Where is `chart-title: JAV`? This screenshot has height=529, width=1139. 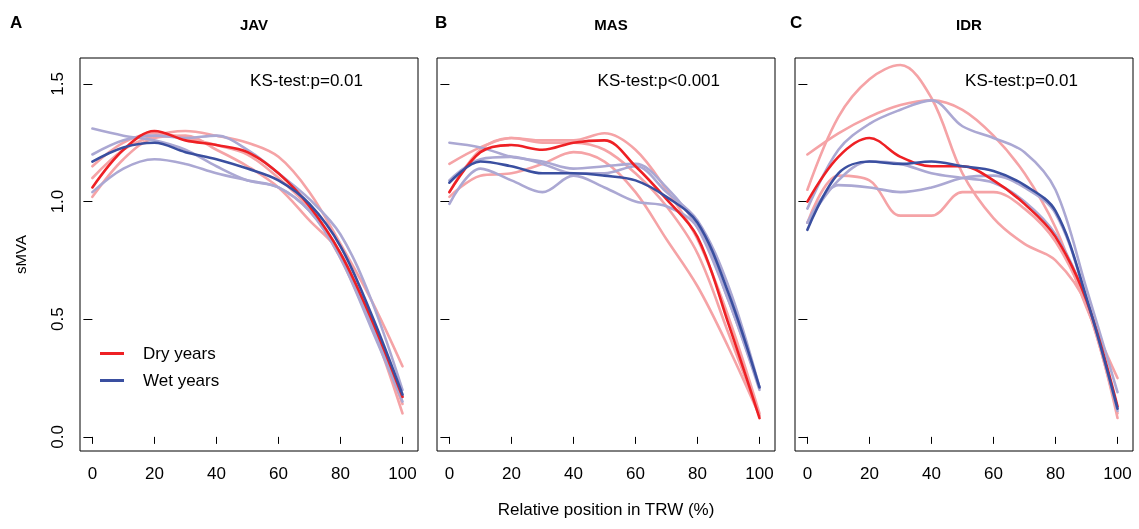
chart-title: JAV is located at coordinates (254, 24).